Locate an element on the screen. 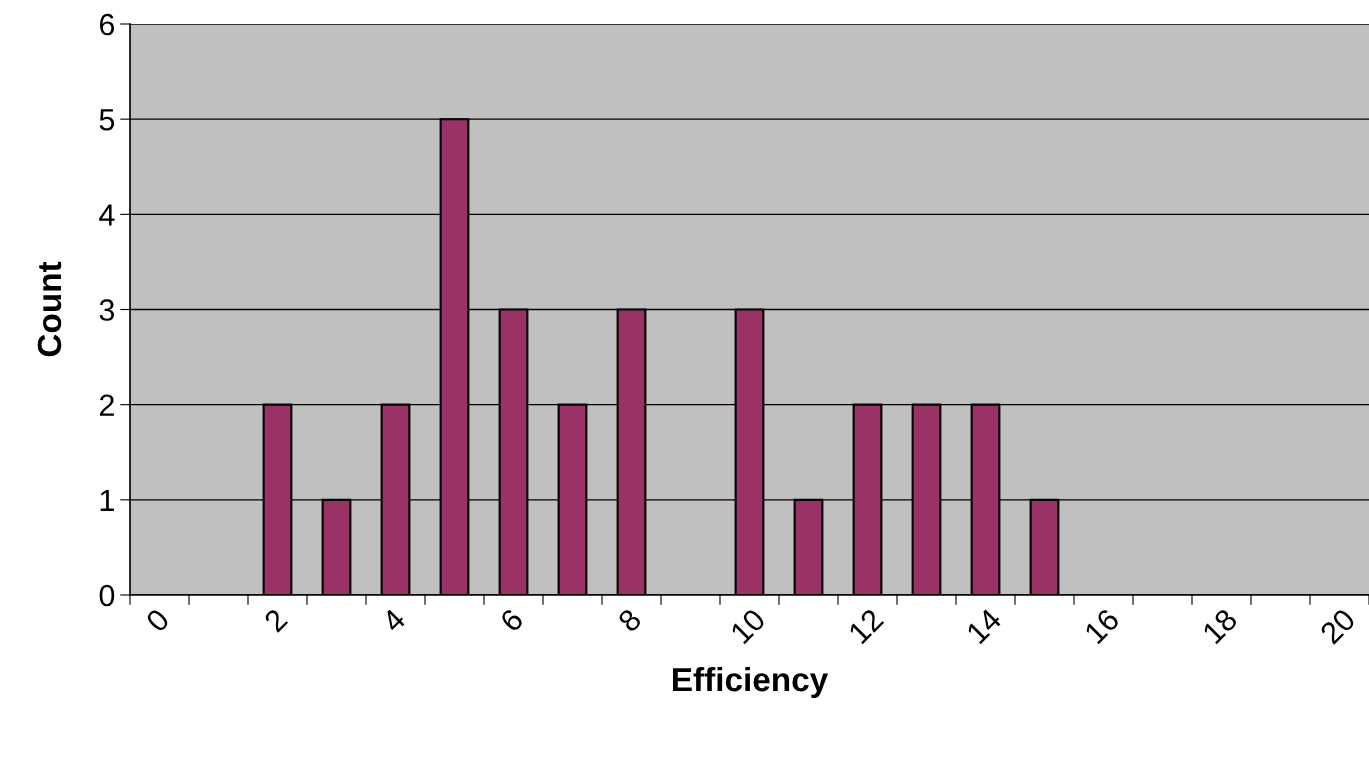 Image resolution: width=1369 pixels, height=768 pixels. x-tick-label: 0 is located at coordinates (157, 620).